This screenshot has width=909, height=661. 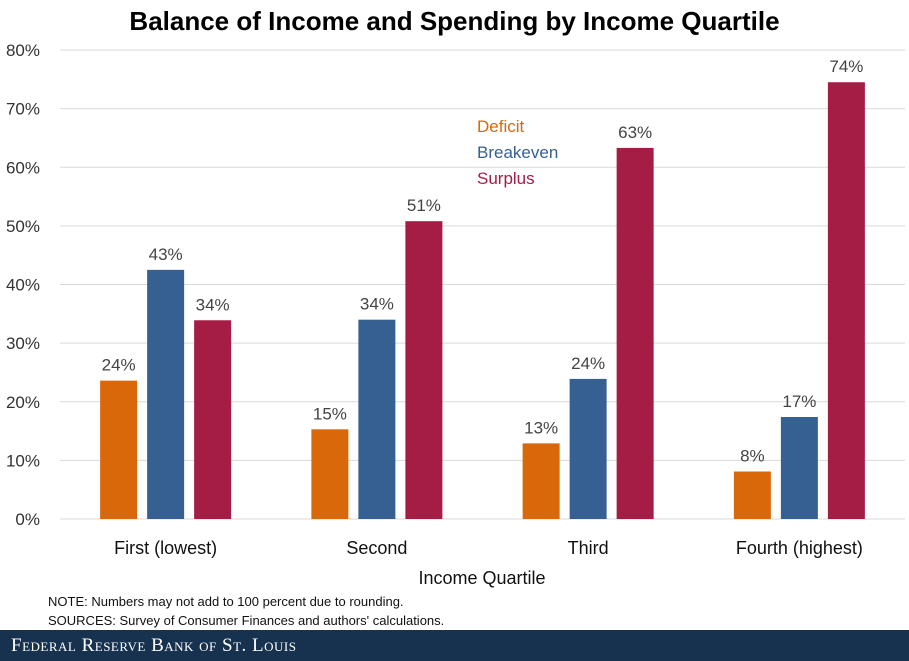 What do you see at coordinates (23, 50) in the screenshot?
I see `y-tick-label: 80%` at bounding box center [23, 50].